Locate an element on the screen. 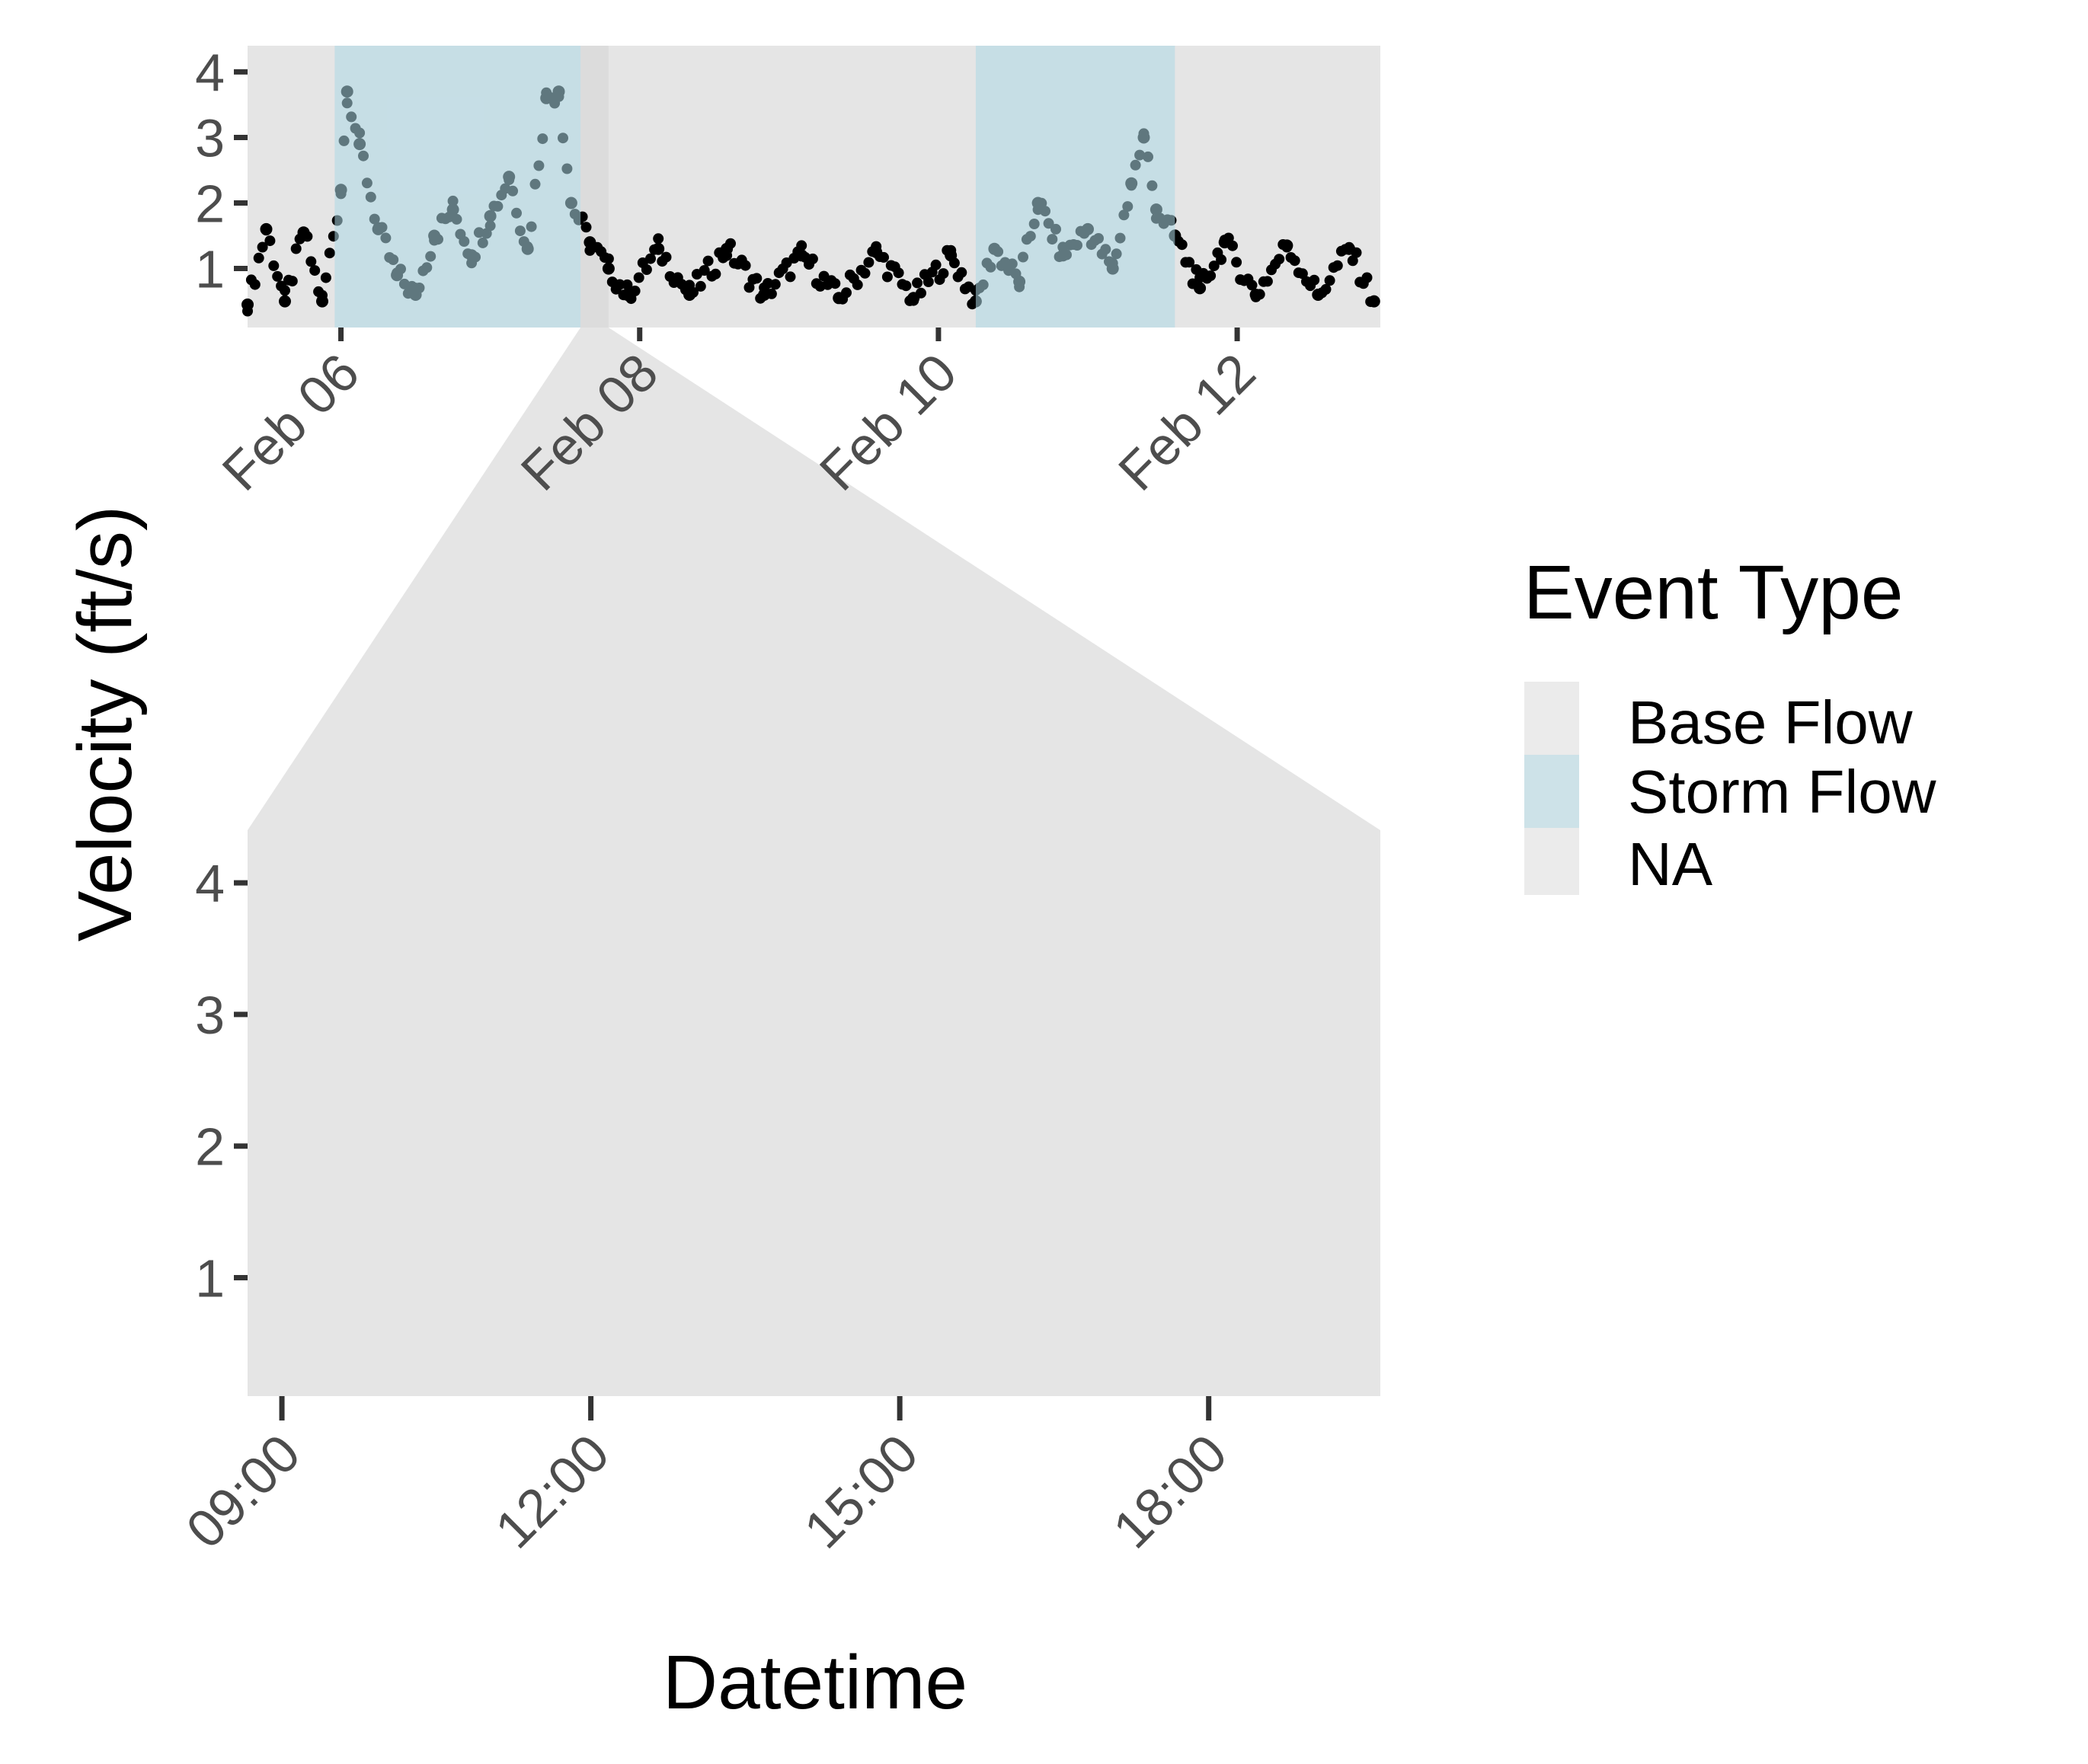 The image size is (2088, 1764). y-tick-label: 1 is located at coordinates (210, 269).